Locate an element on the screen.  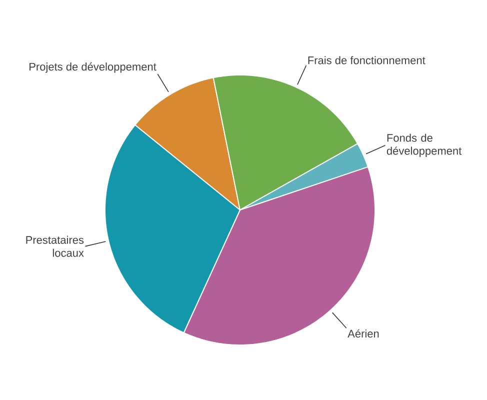
slice-label: Frais de fonctionnement is located at coordinates (367, 60).